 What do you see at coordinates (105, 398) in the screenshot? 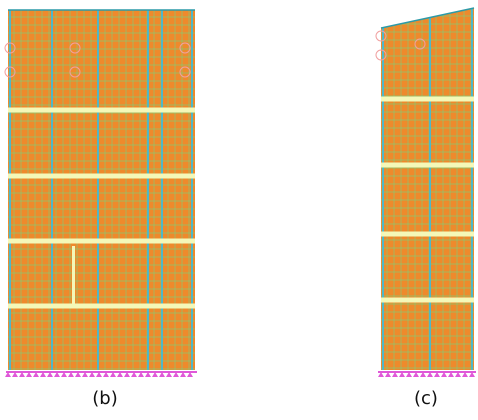
I see `caption-b: (b)` at bounding box center [105, 398].